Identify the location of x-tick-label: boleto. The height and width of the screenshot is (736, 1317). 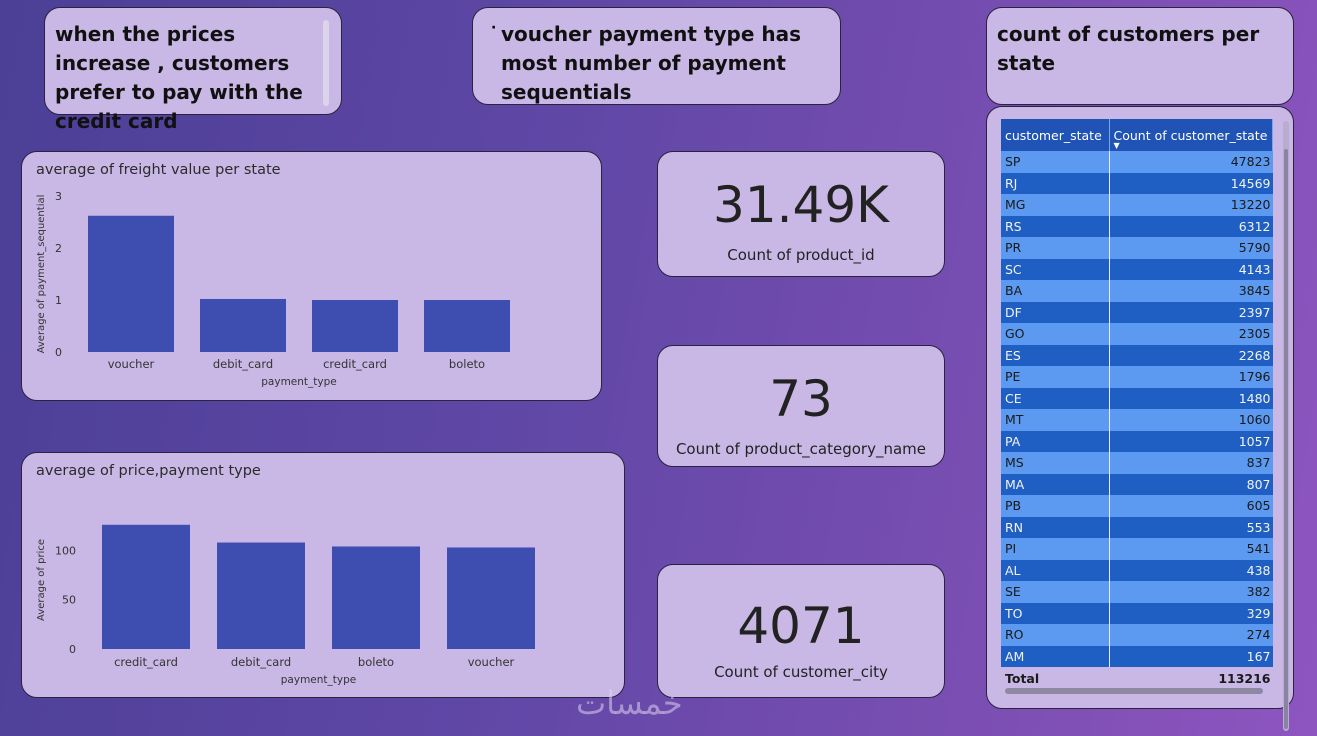
(376, 662).